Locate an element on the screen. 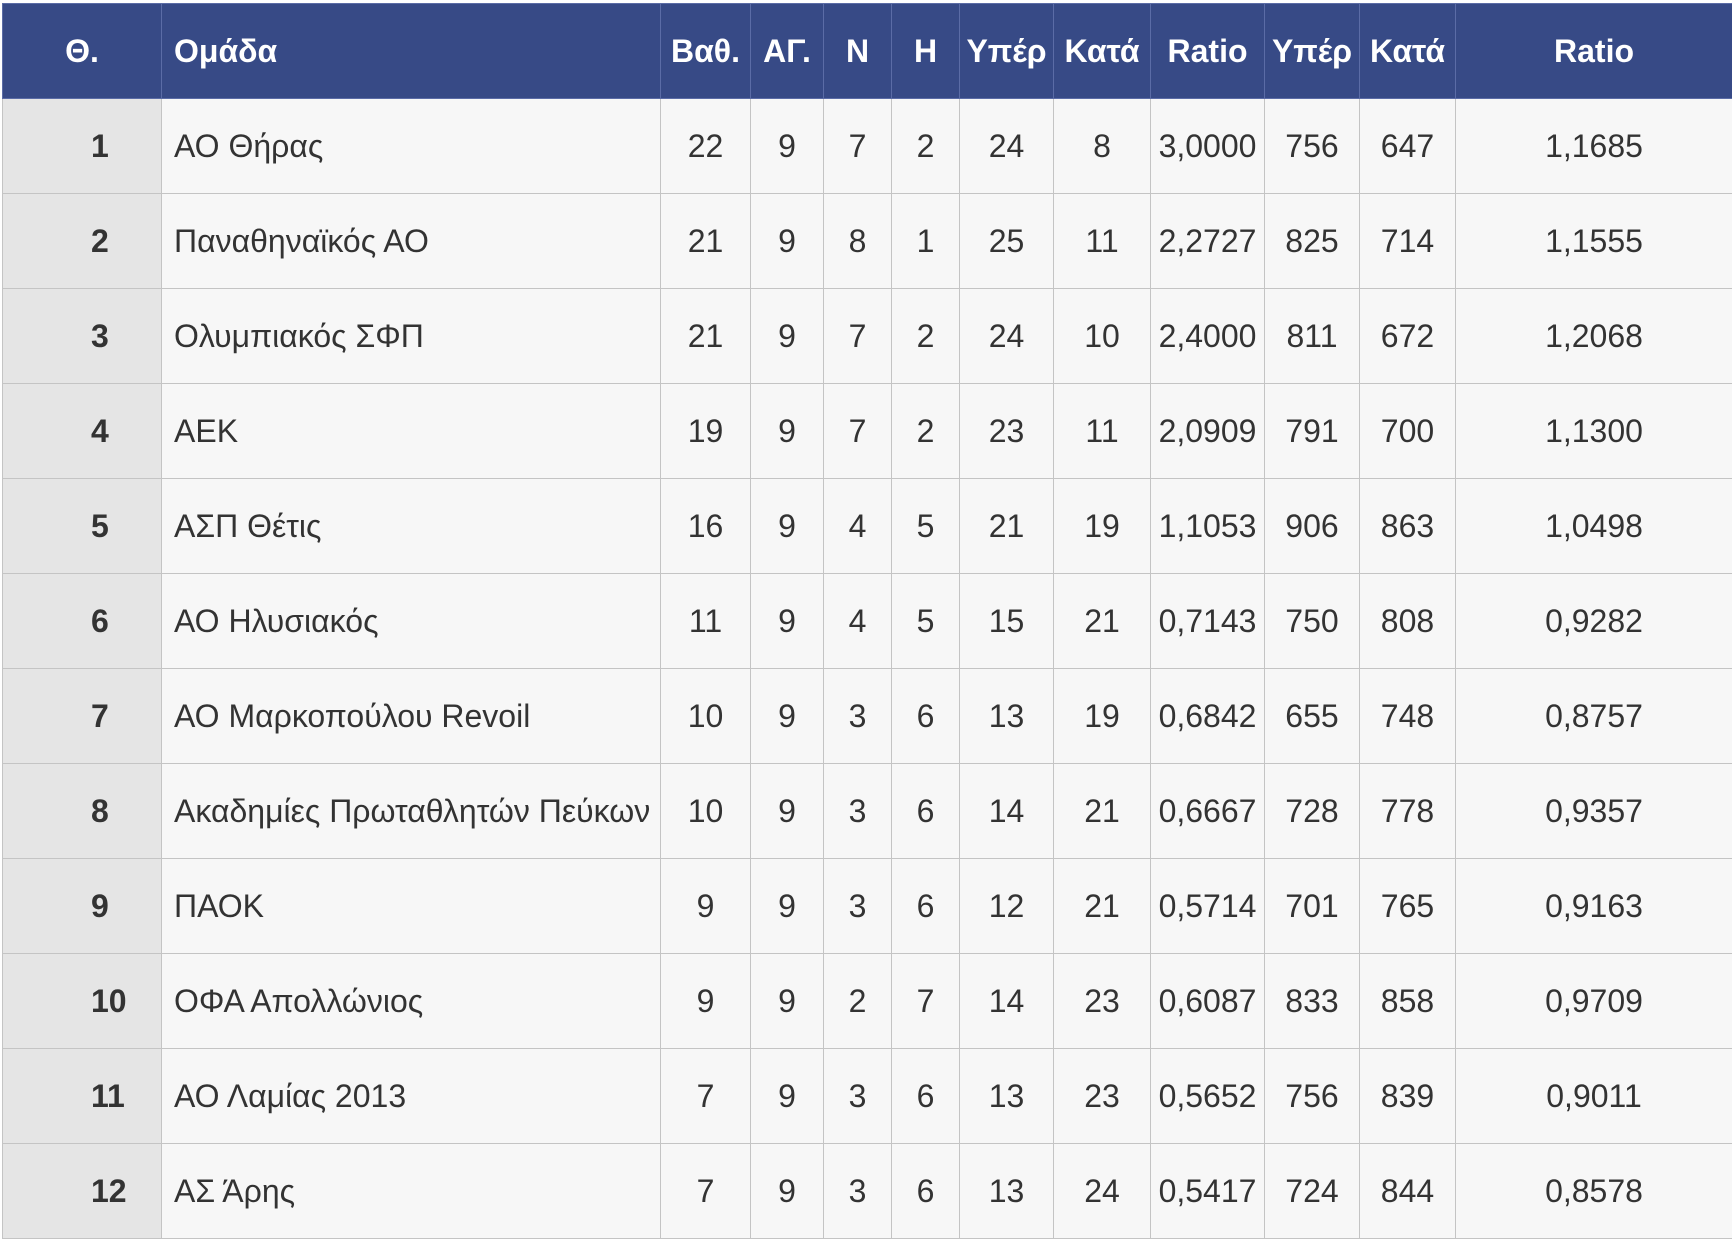 The width and height of the screenshot is (1732, 1242). cell-sets-ratio: 0,5417 is located at coordinates (1207, 1191).